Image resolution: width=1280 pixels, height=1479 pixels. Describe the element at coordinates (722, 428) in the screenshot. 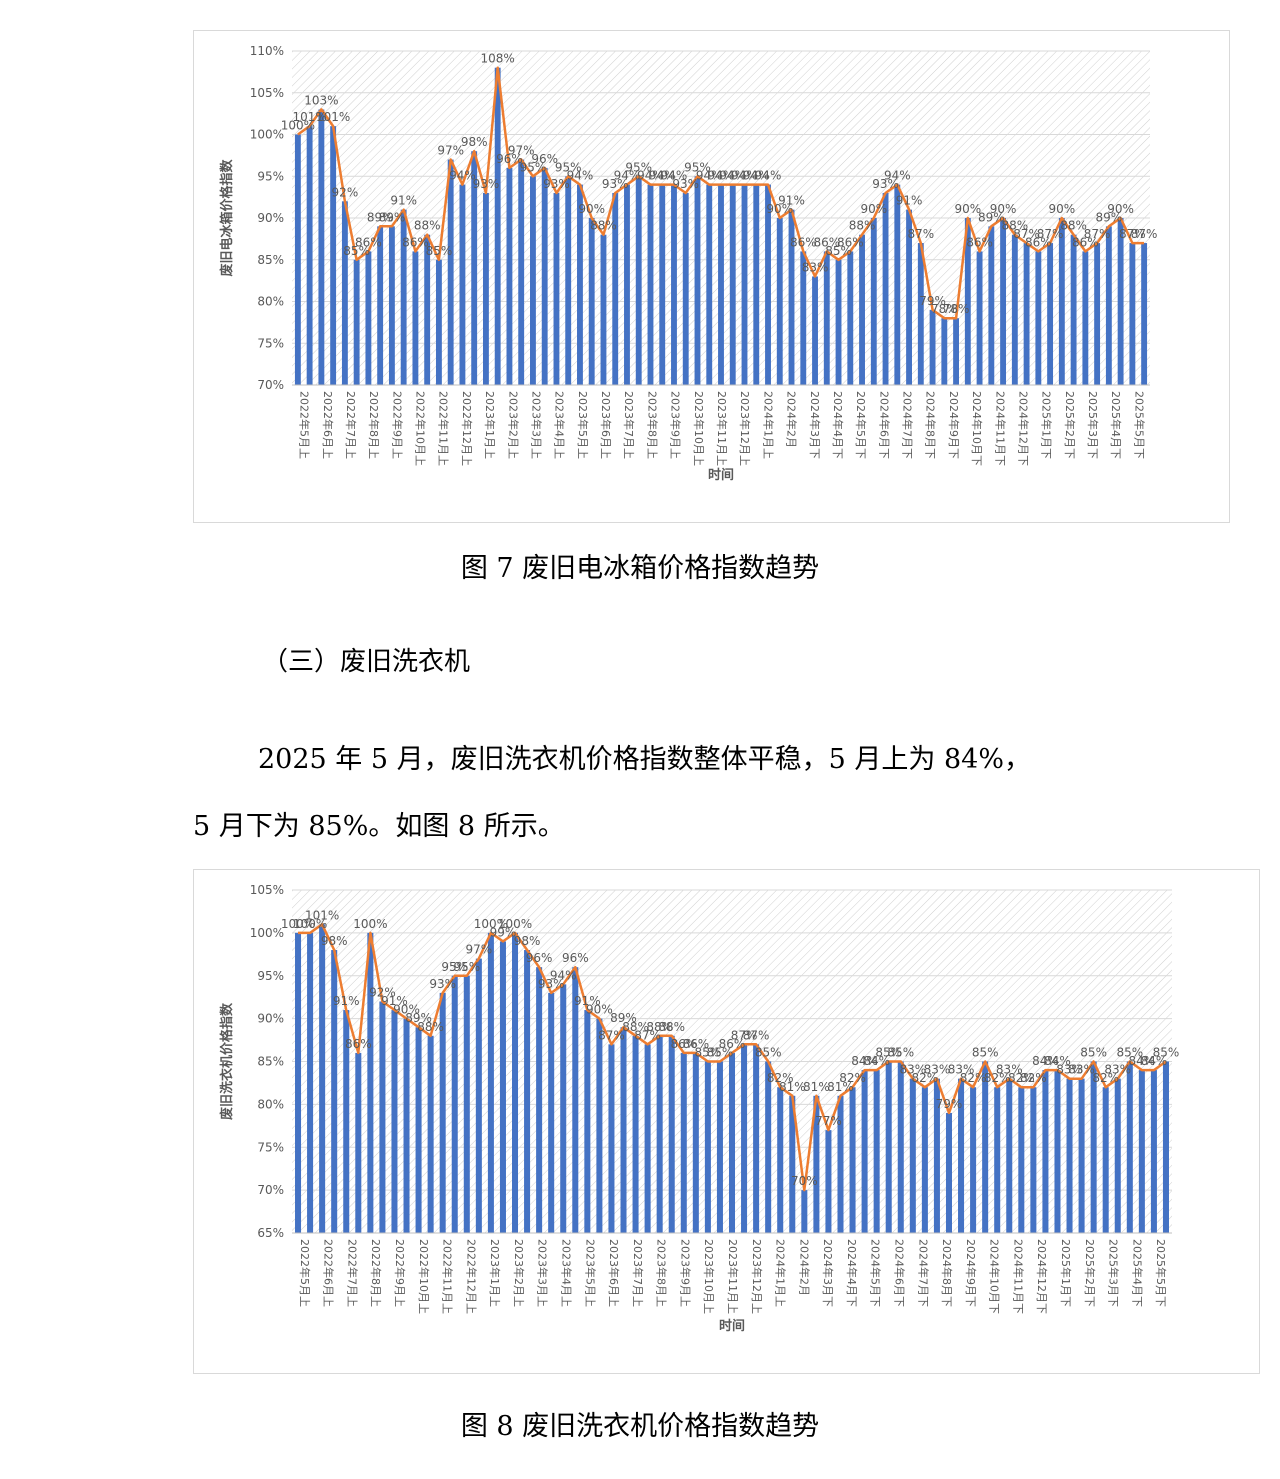

I see `x-tick-label: 2023年11月上` at that location.